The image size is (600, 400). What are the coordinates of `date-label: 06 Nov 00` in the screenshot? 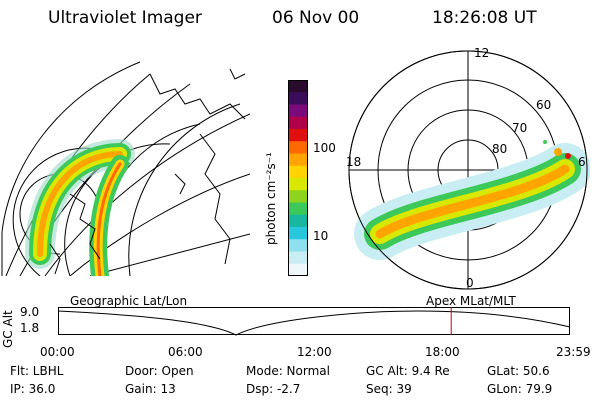 It's located at (316, 18).